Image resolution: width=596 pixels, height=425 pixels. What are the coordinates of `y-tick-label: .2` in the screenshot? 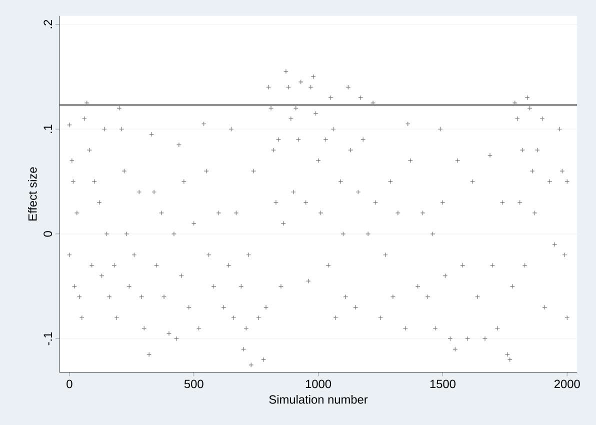 It's located at (48, 24).